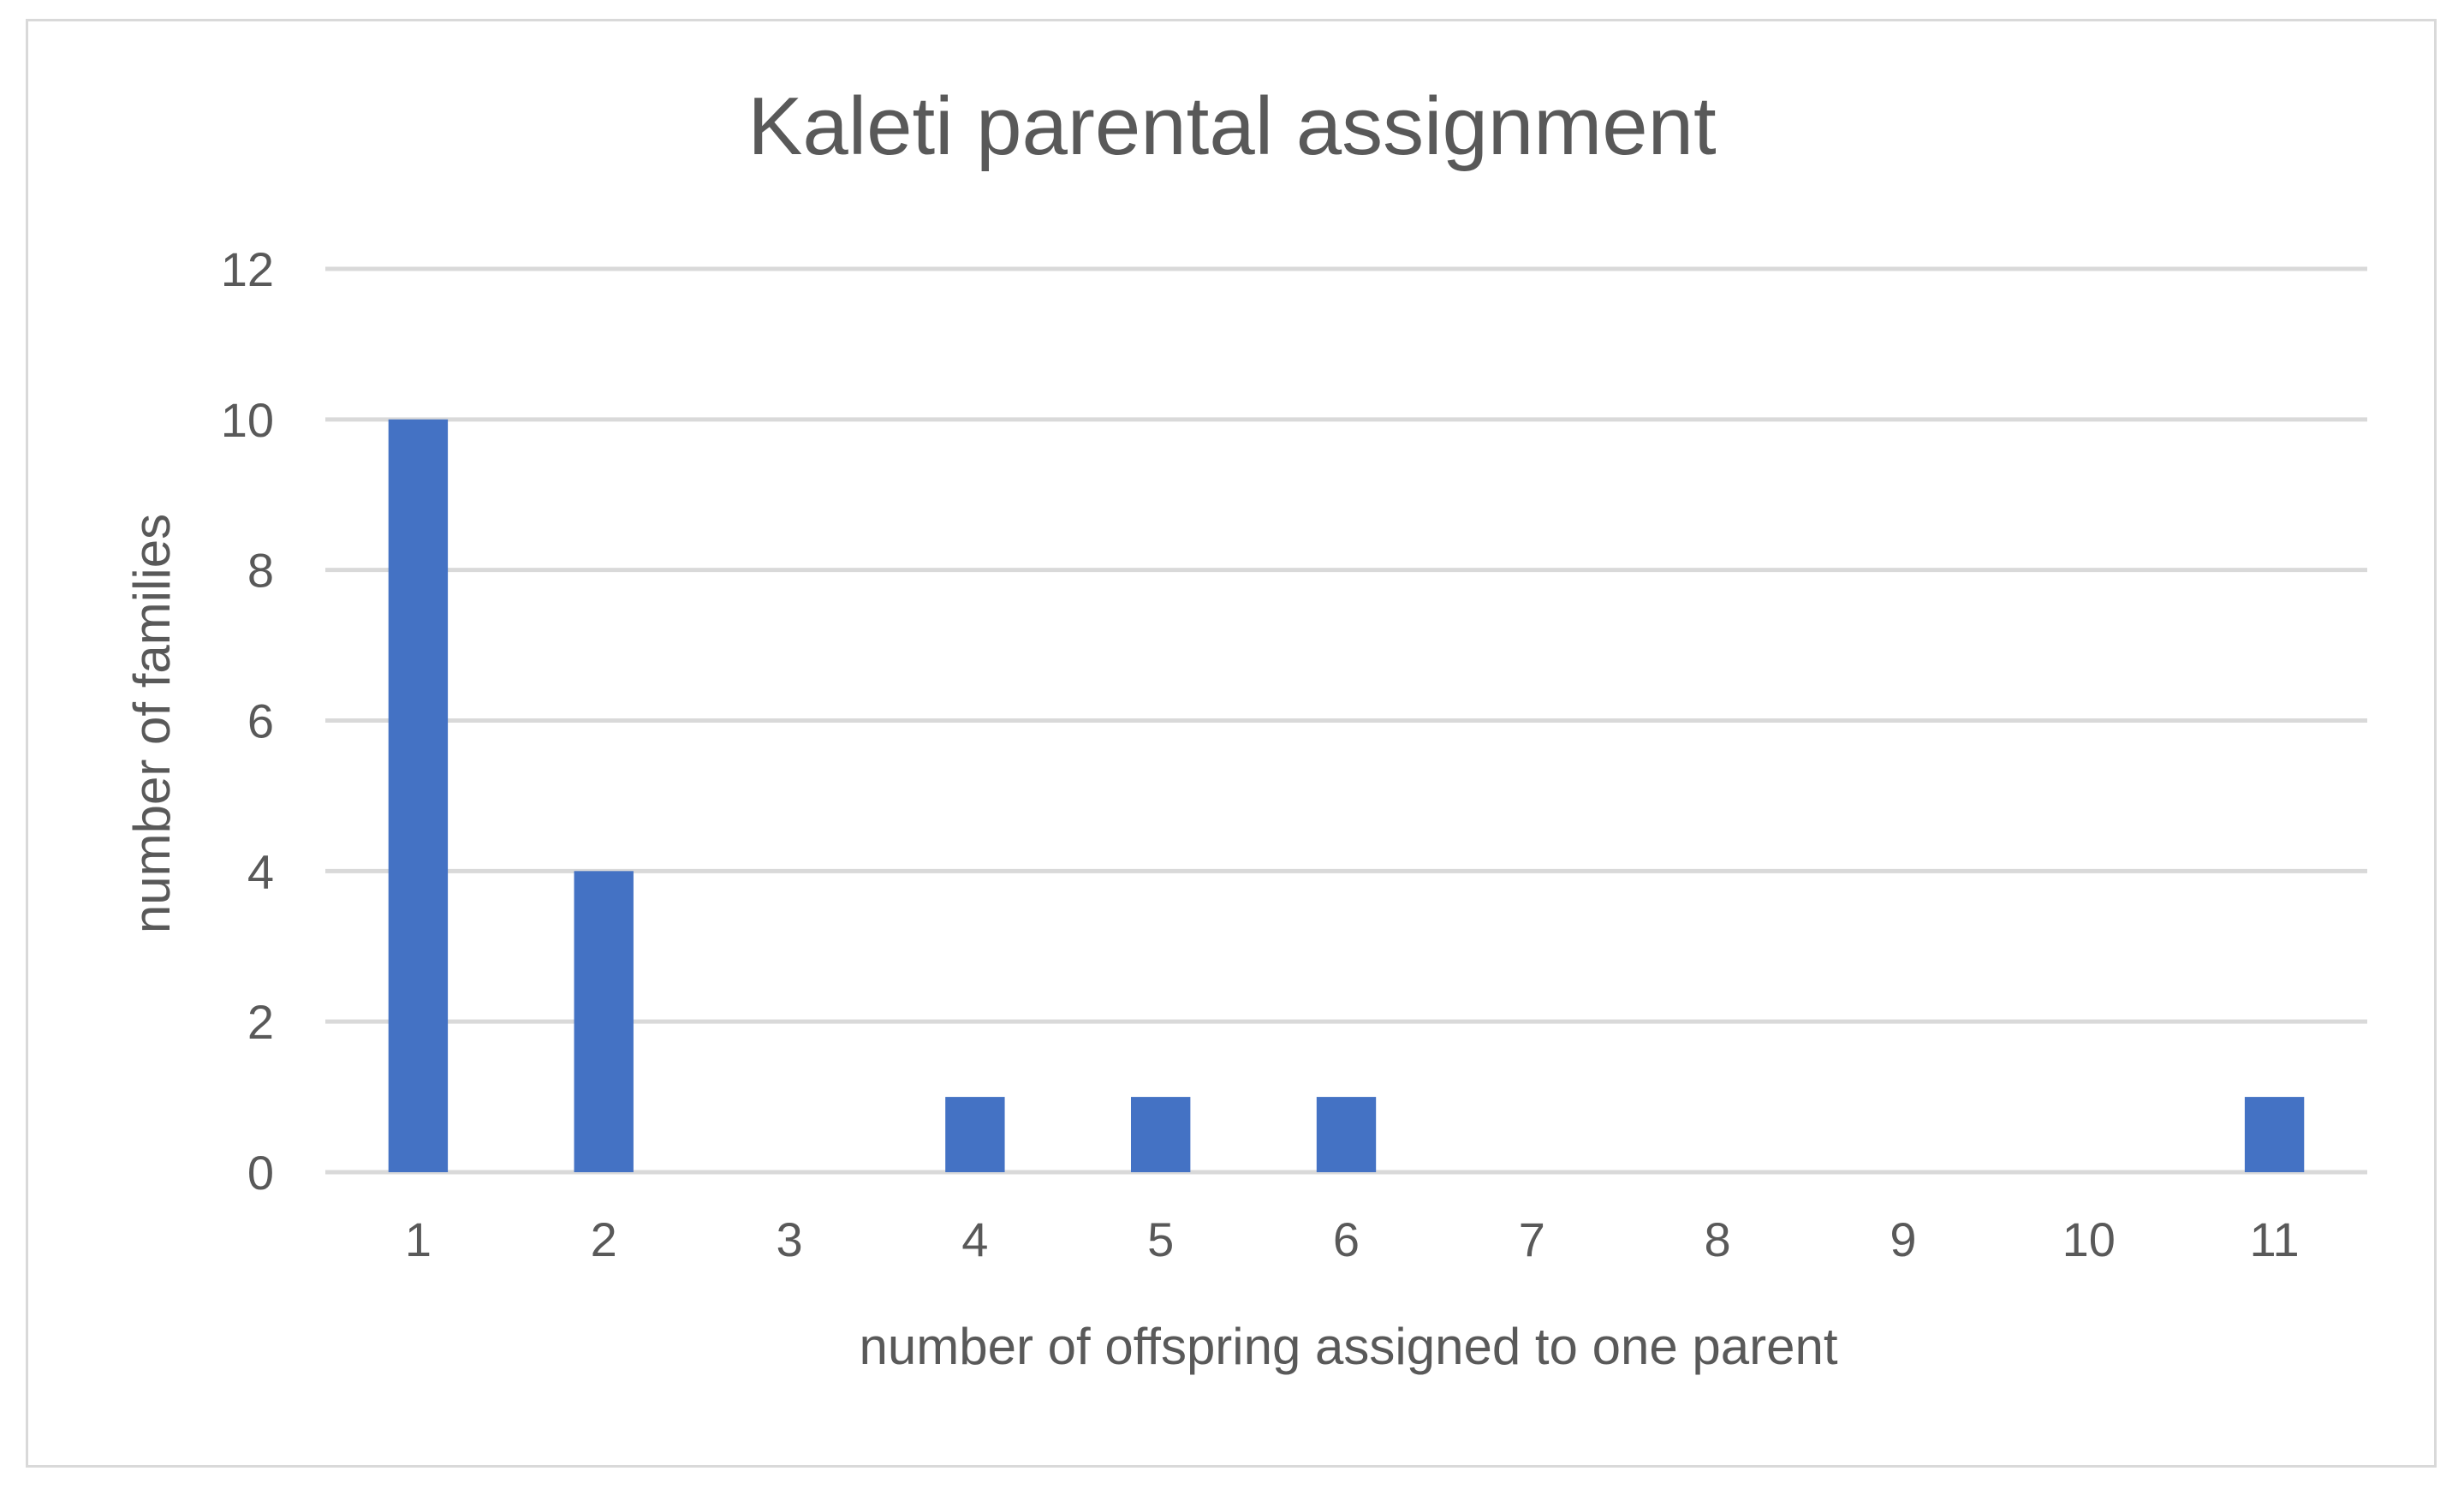 This screenshot has width=2464, height=1489. Describe the element at coordinates (604, 1239) in the screenshot. I see `x-tick-label: 2` at that location.